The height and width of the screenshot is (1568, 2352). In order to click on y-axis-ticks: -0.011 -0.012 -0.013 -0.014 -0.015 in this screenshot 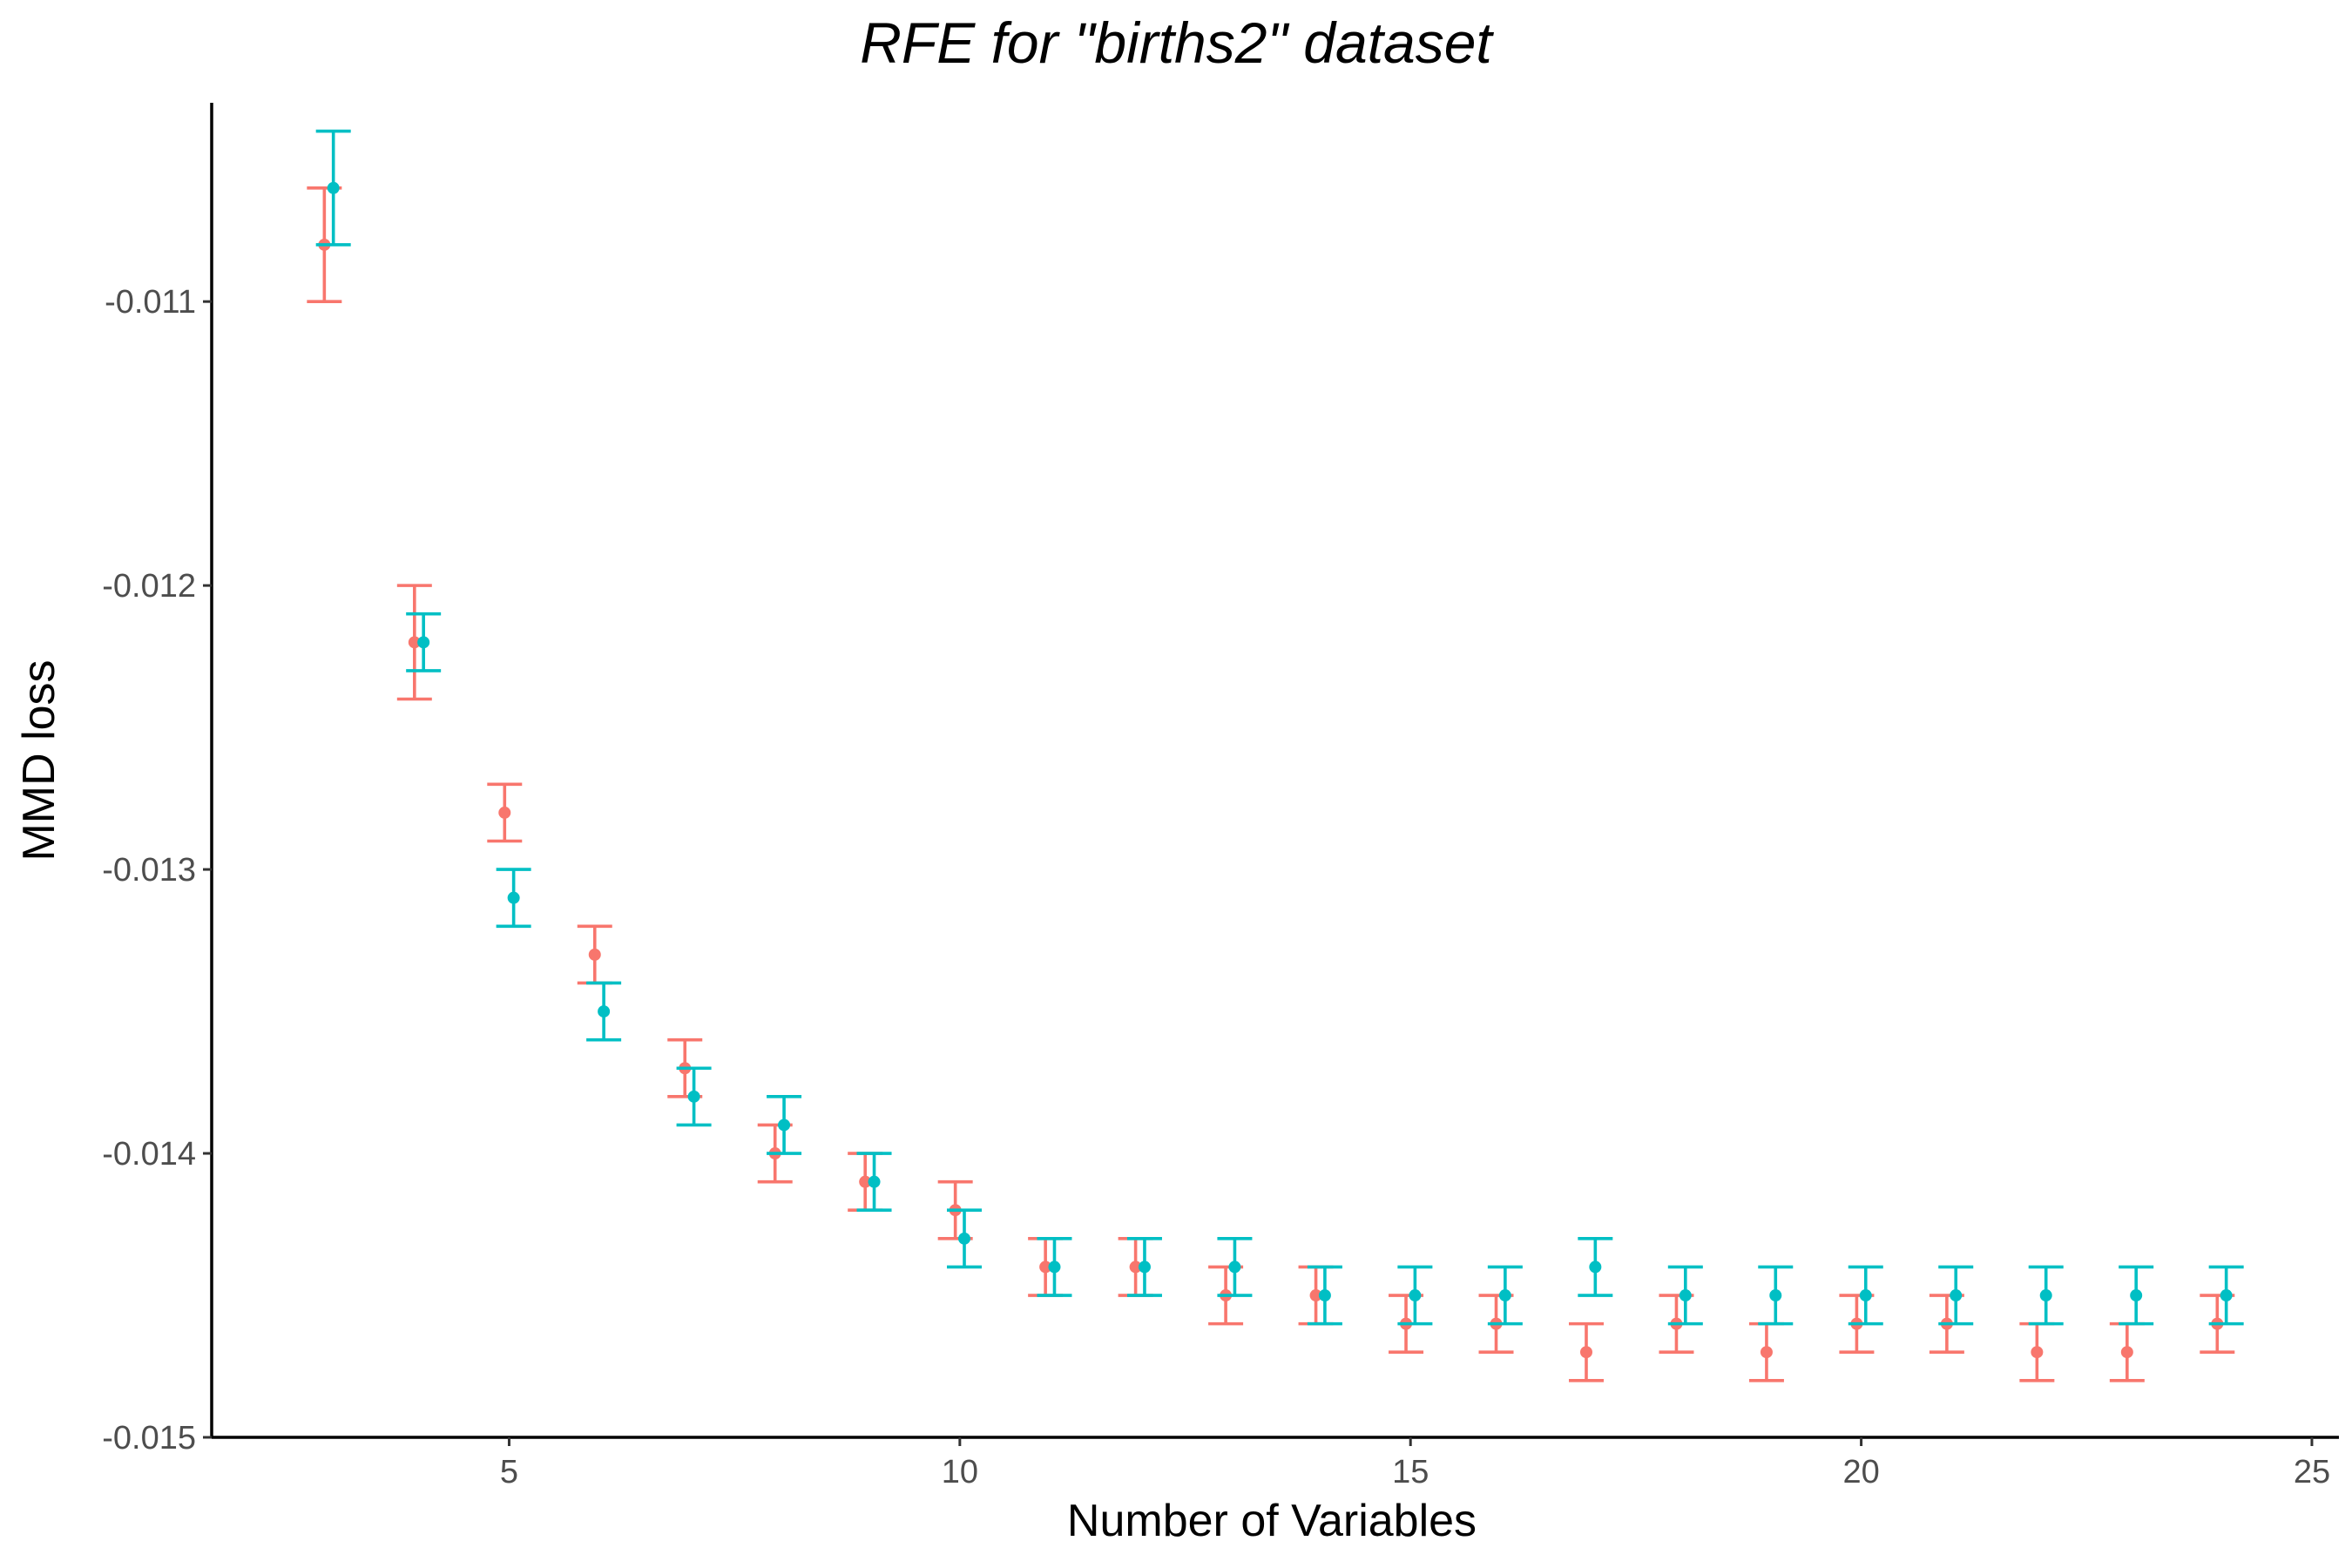, I will do `click(157, 870)`.